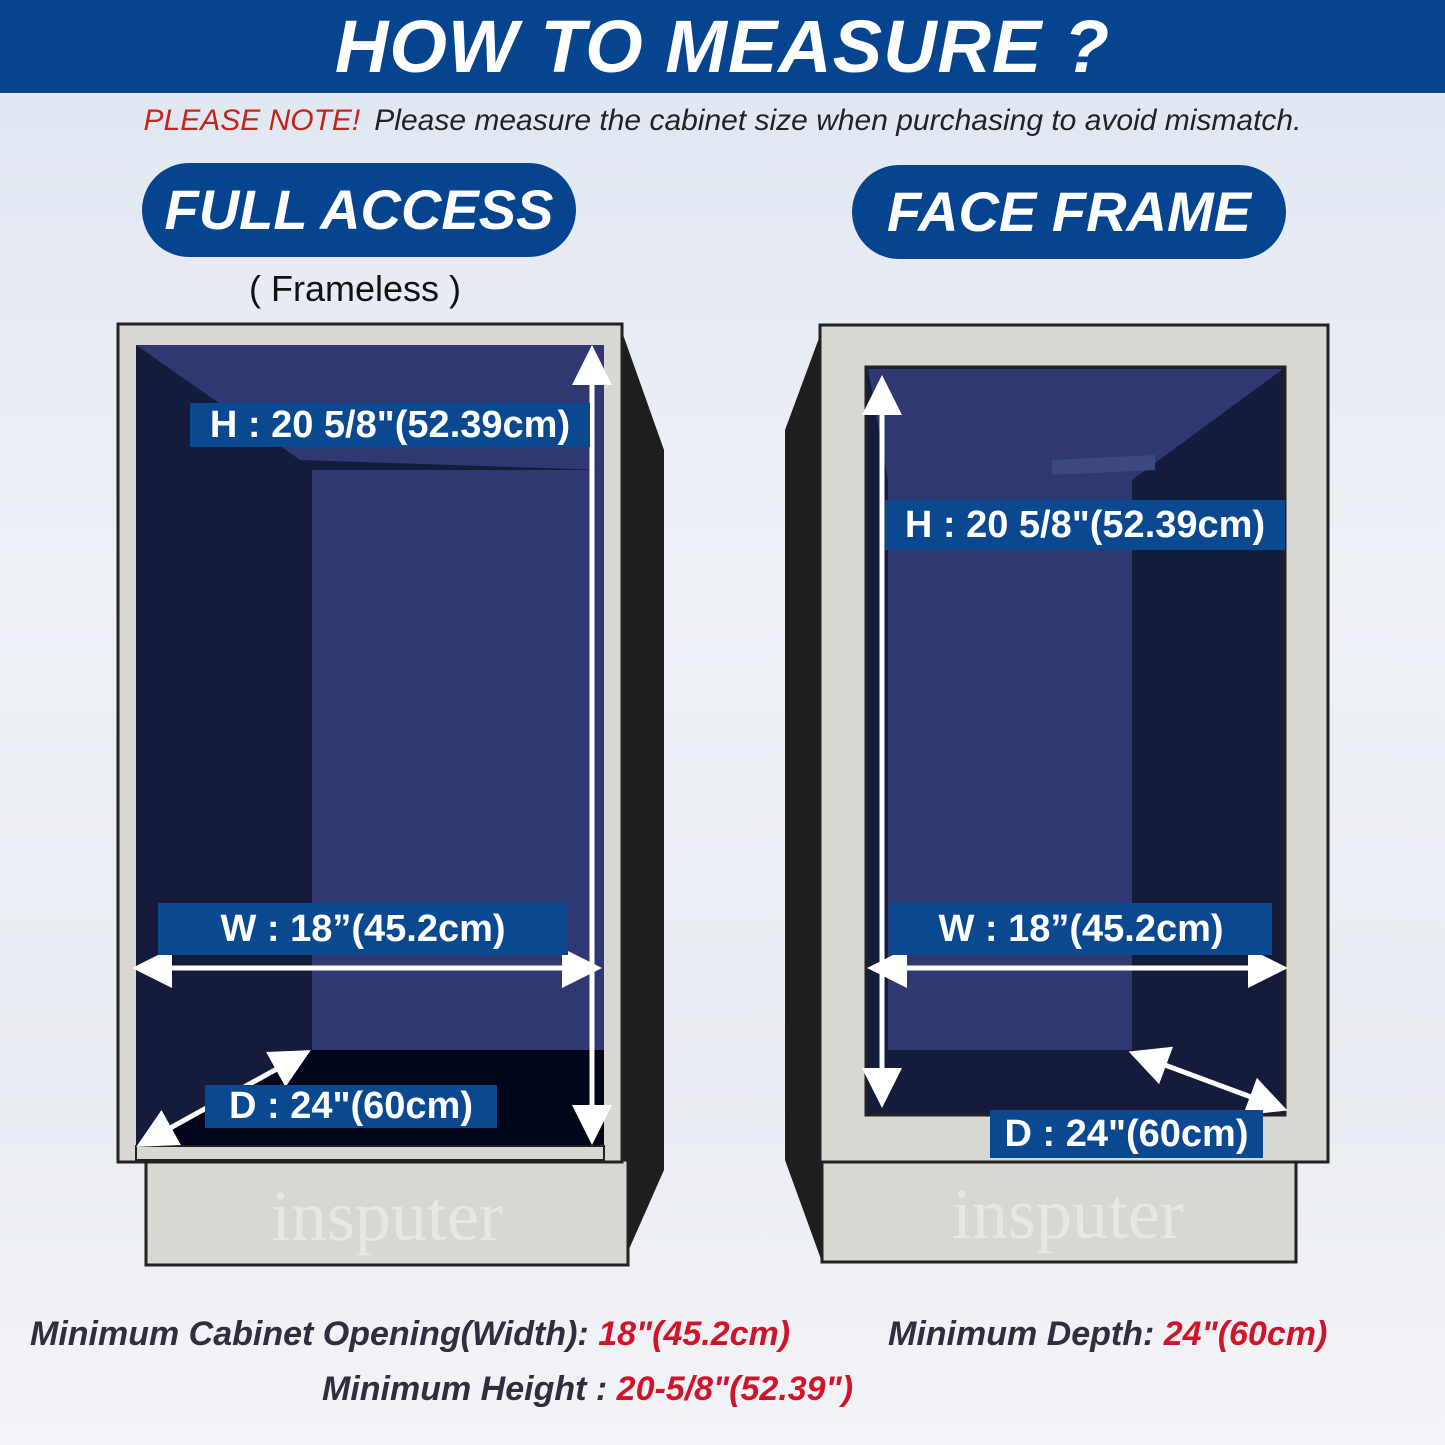 Image resolution: width=1445 pixels, height=1445 pixels. I want to click on min-depth-requirement: Minimum Depth: 24"(60cm), so click(1107, 1334).